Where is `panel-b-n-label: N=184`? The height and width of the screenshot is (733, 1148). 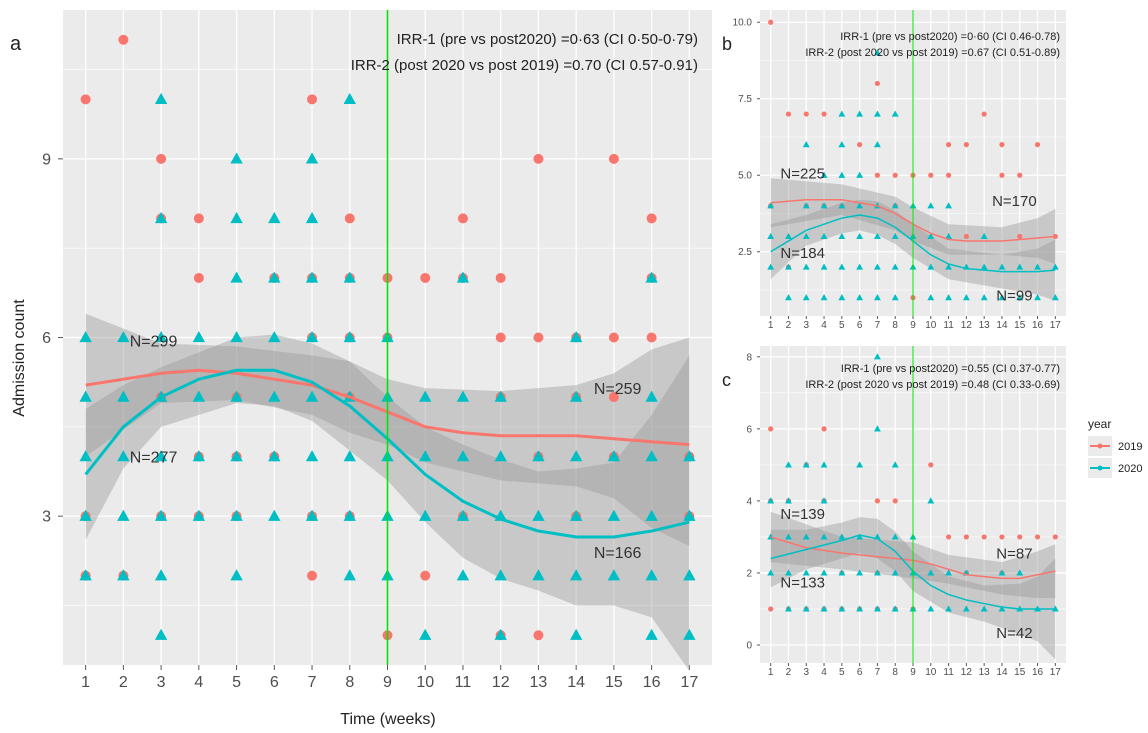 panel-b-n-label: N=184 is located at coordinates (802, 253).